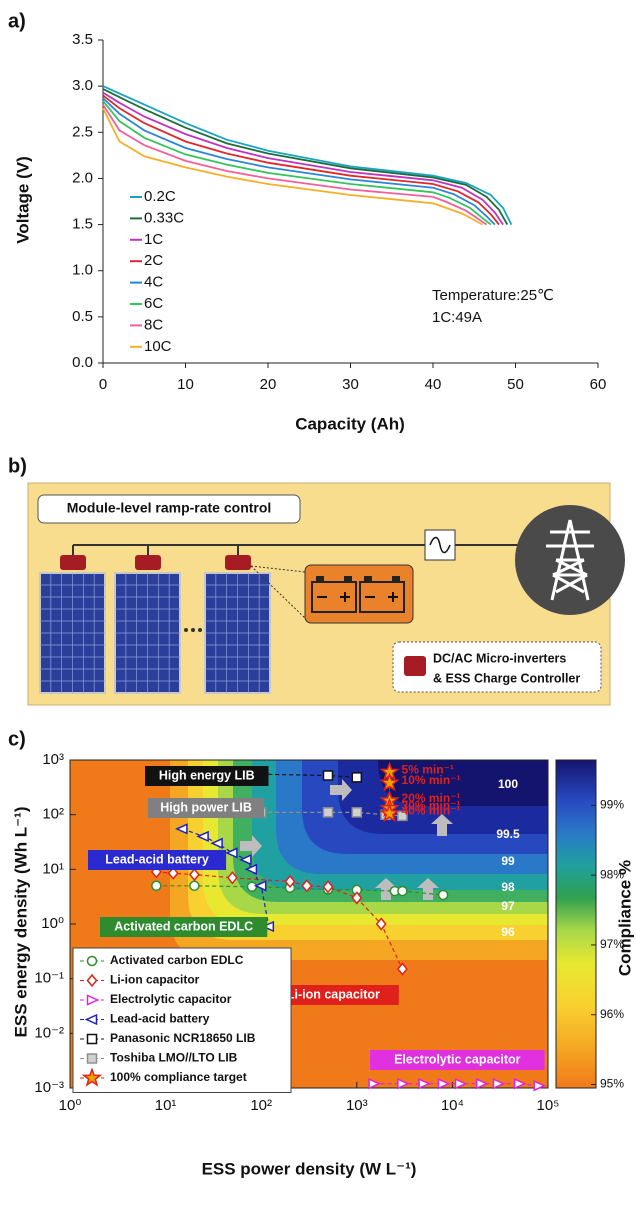 This screenshot has height=1205, width=636. I want to click on y-tick-label: 10⁻³, so click(49, 1087).